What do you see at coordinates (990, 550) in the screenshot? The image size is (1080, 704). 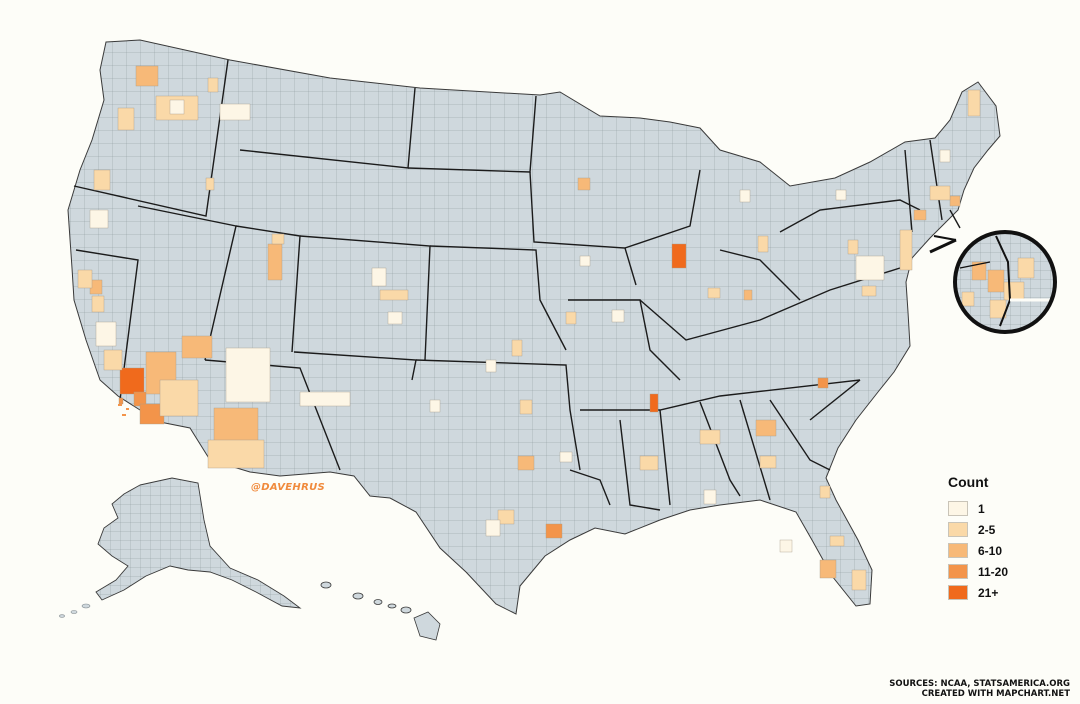 I see `legend-label: 6-10` at bounding box center [990, 550].